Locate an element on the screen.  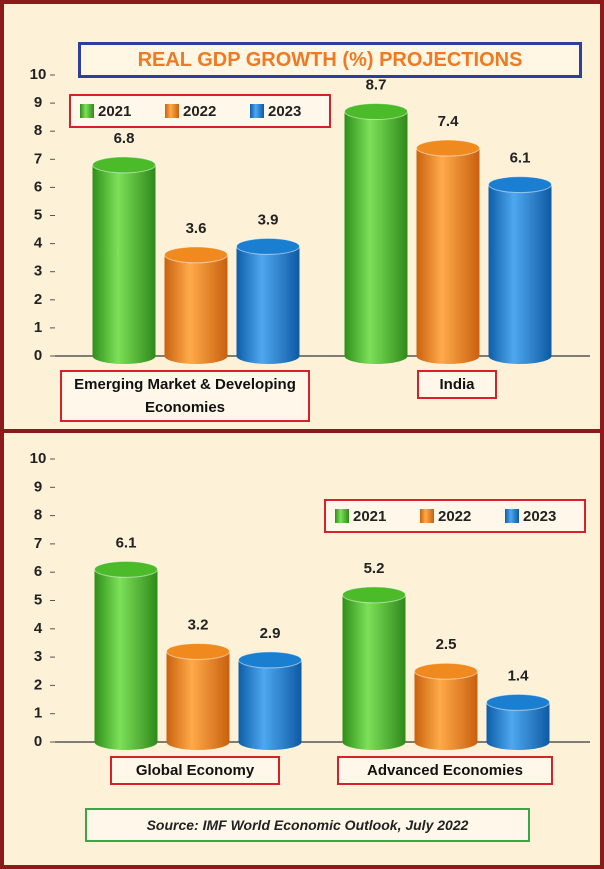
chart-title: REAL GDP GROWTH (%) PROJECTIONS is located at coordinates (330, 60).